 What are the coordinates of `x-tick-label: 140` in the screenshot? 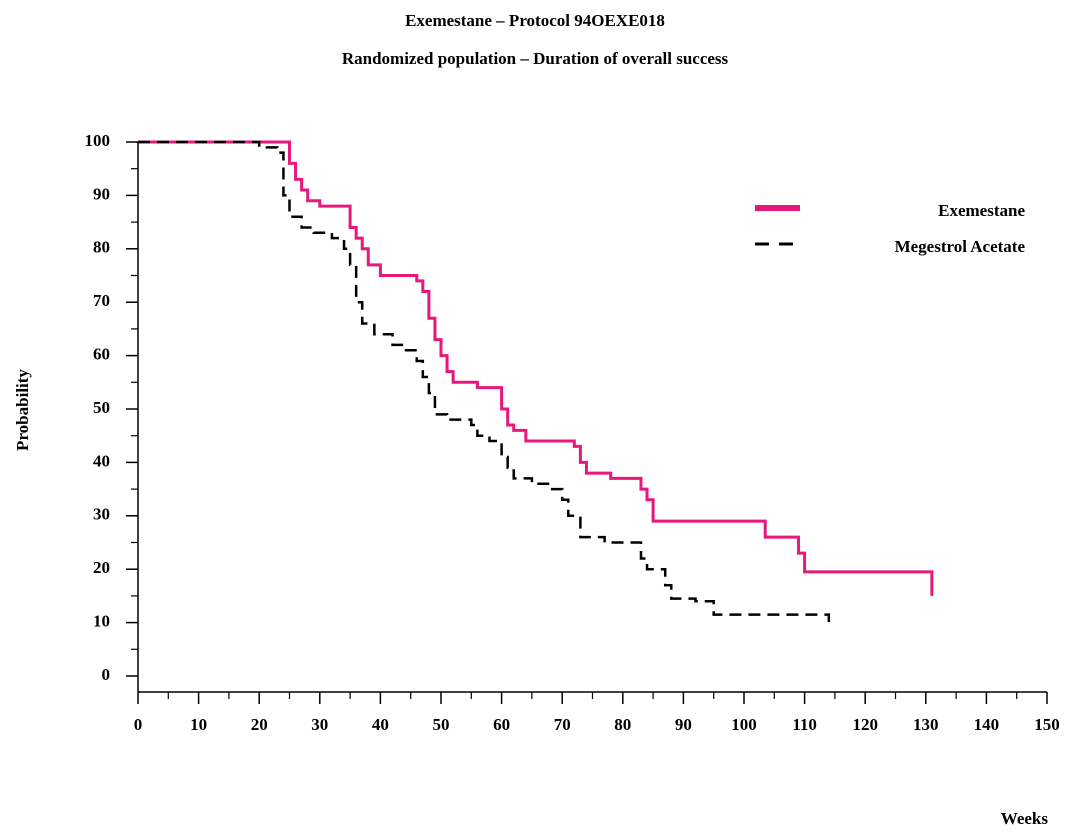 It's located at (987, 724).